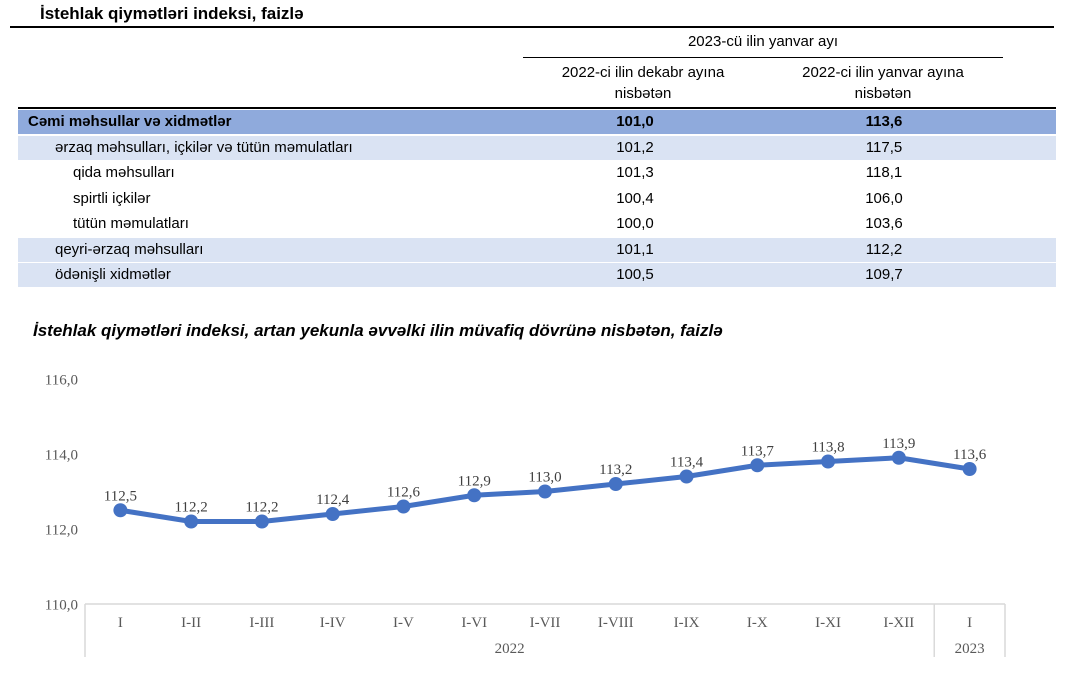 This screenshot has height=692, width=1070. Describe the element at coordinates (635, 223) in the screenshot. I see `row-value-dec: 100,0` at that location.